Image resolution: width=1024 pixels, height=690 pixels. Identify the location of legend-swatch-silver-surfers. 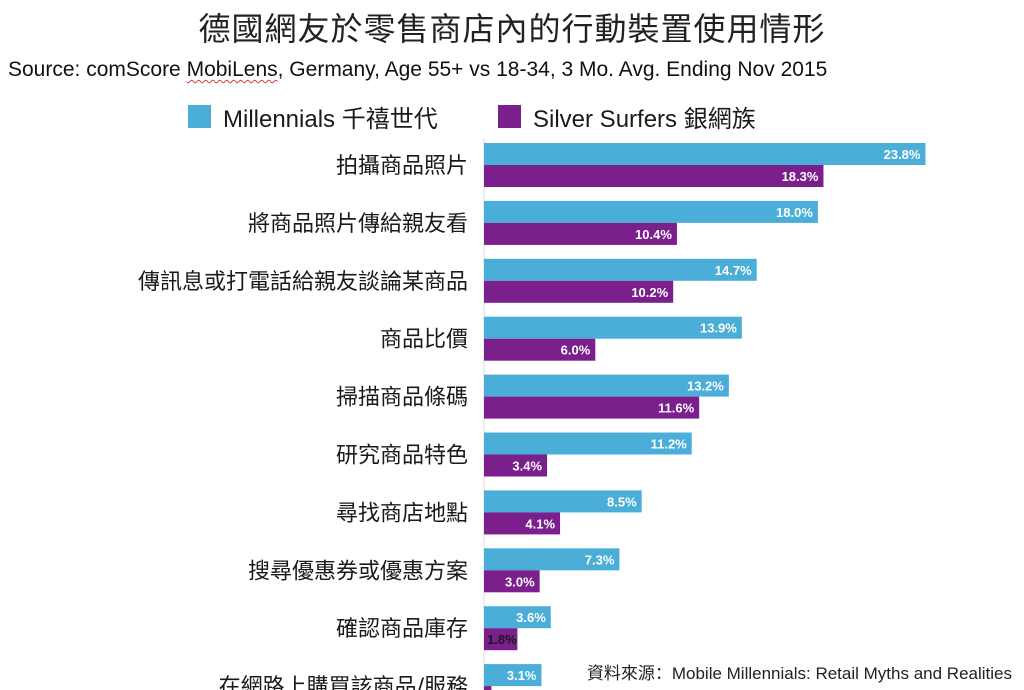
(509, 116).